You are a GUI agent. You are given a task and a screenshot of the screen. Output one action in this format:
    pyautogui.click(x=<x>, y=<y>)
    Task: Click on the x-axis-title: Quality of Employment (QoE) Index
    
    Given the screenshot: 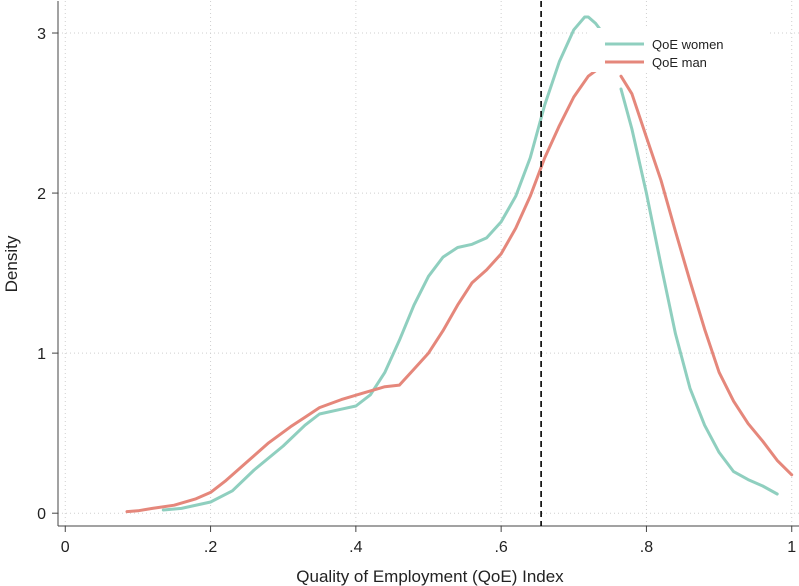 What is the action you would take?
    pyautogui.click(x=430, y=576)
    